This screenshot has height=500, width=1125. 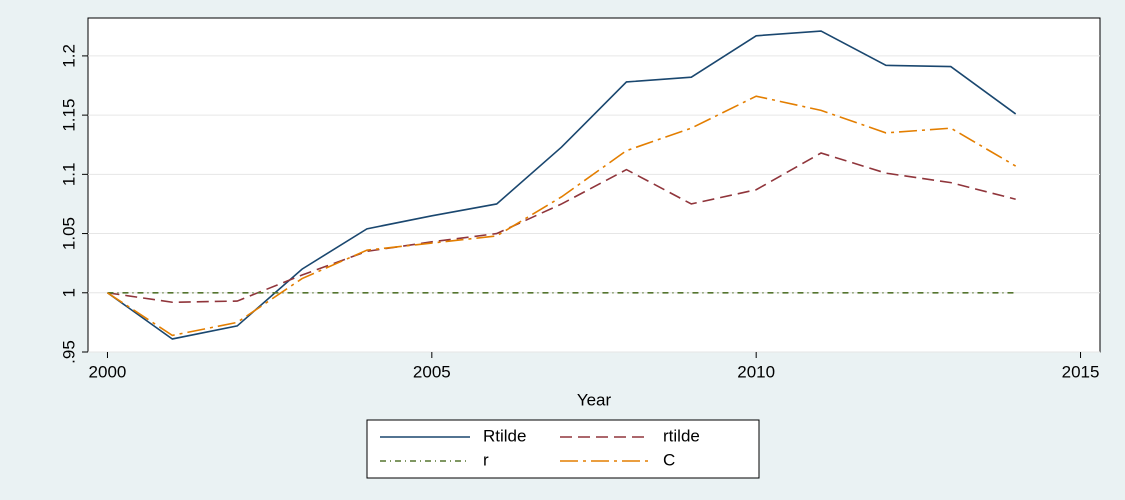 What do you see at coordinates (68, 175) in the screenshot?
I see `y-tick-label: 1.1` at bounding box center [68, 175].